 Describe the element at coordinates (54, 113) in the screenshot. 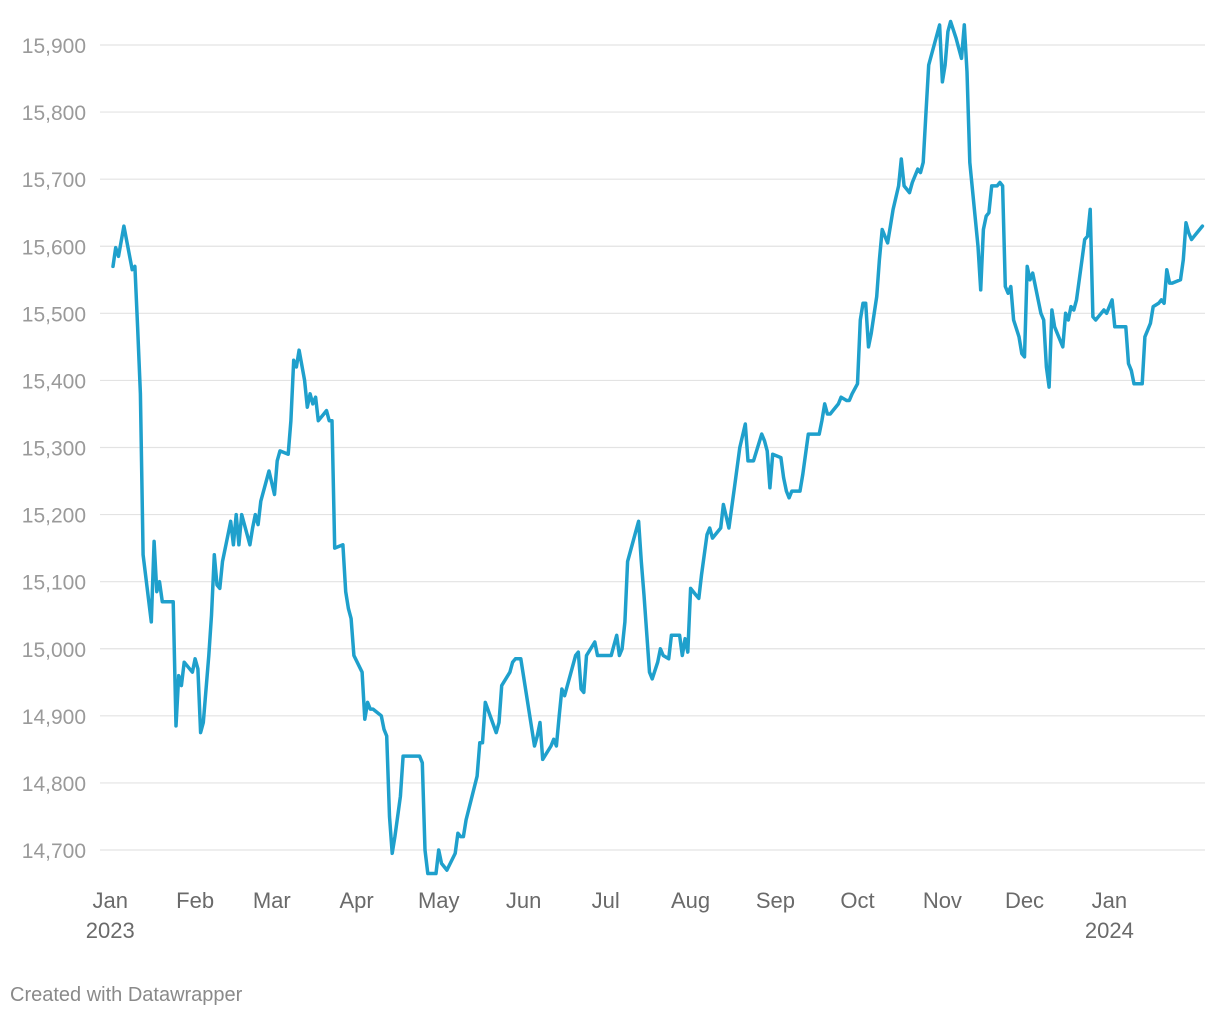

I see `y-tick-label: 15,800` at that location.